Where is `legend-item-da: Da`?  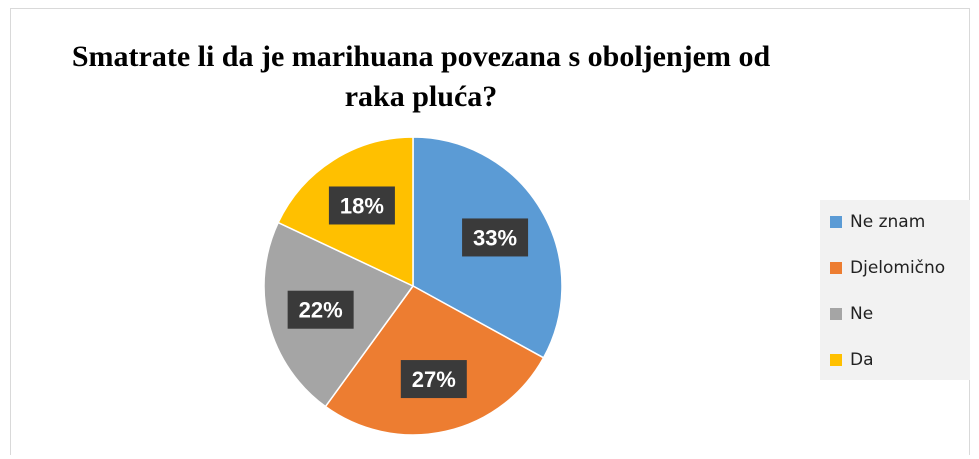
legend-item-da: Da is located at coordinates (852, 360).